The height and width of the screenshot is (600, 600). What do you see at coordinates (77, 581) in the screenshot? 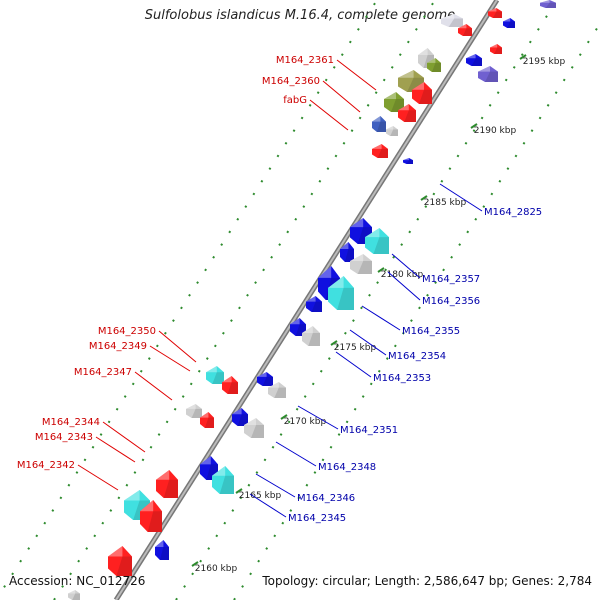
I see `accession-text: Accession: NC_012726` at bounding box center [77, 581].